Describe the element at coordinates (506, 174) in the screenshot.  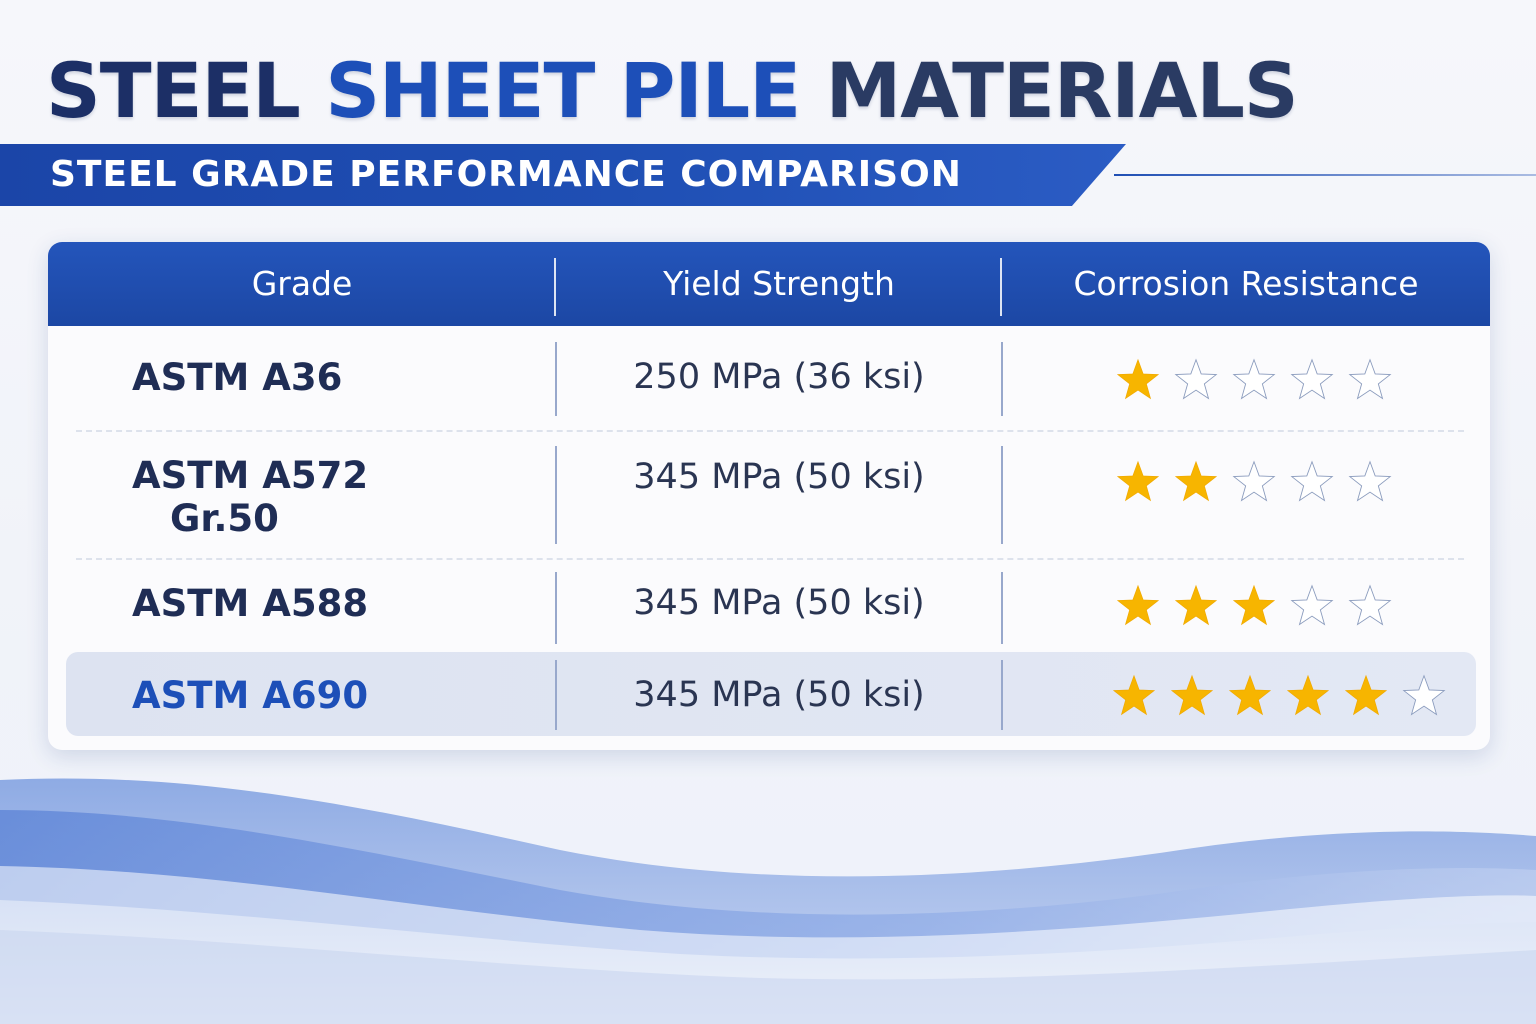
I see `subtitle: STEEL GRADE PERFORMANCE COMPARISON` at that location.